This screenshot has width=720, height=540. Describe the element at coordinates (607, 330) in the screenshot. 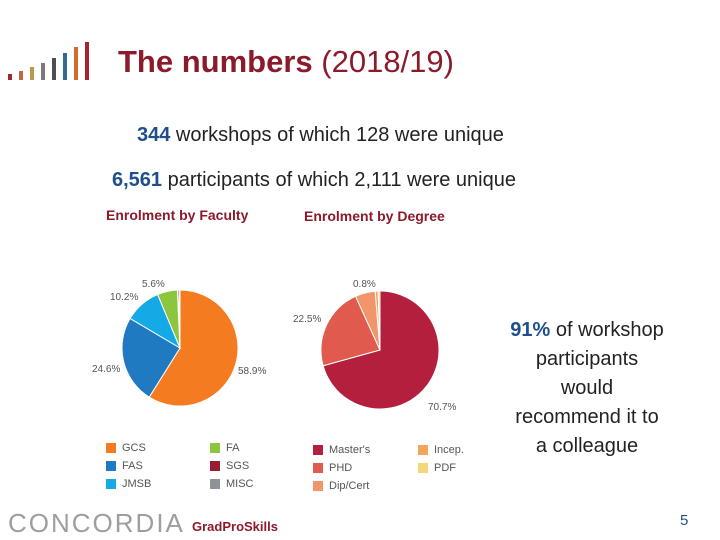

I see `recommend-line-1: of workshop` at that location.